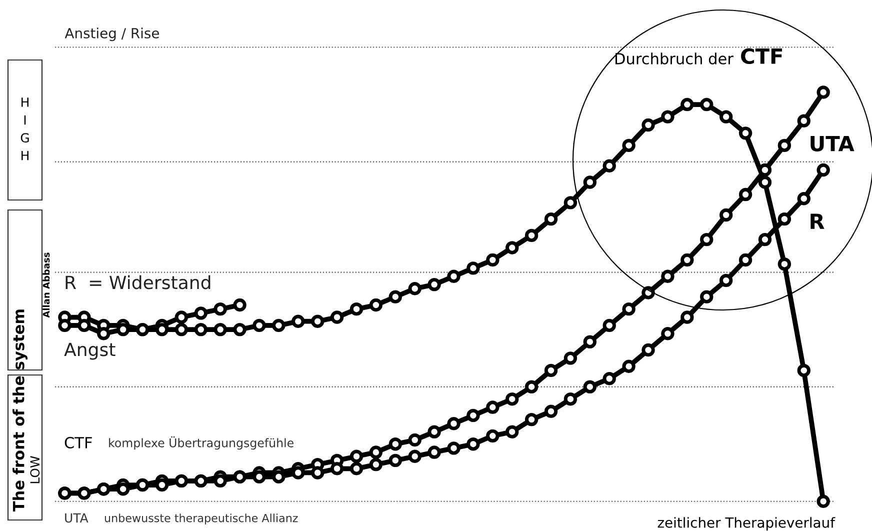 The image size is (872, 531). What do you see at coordinates (138, 282) in the screenshot?
I see `annotation: R = Widerstand` at bounding box center [138, 282].